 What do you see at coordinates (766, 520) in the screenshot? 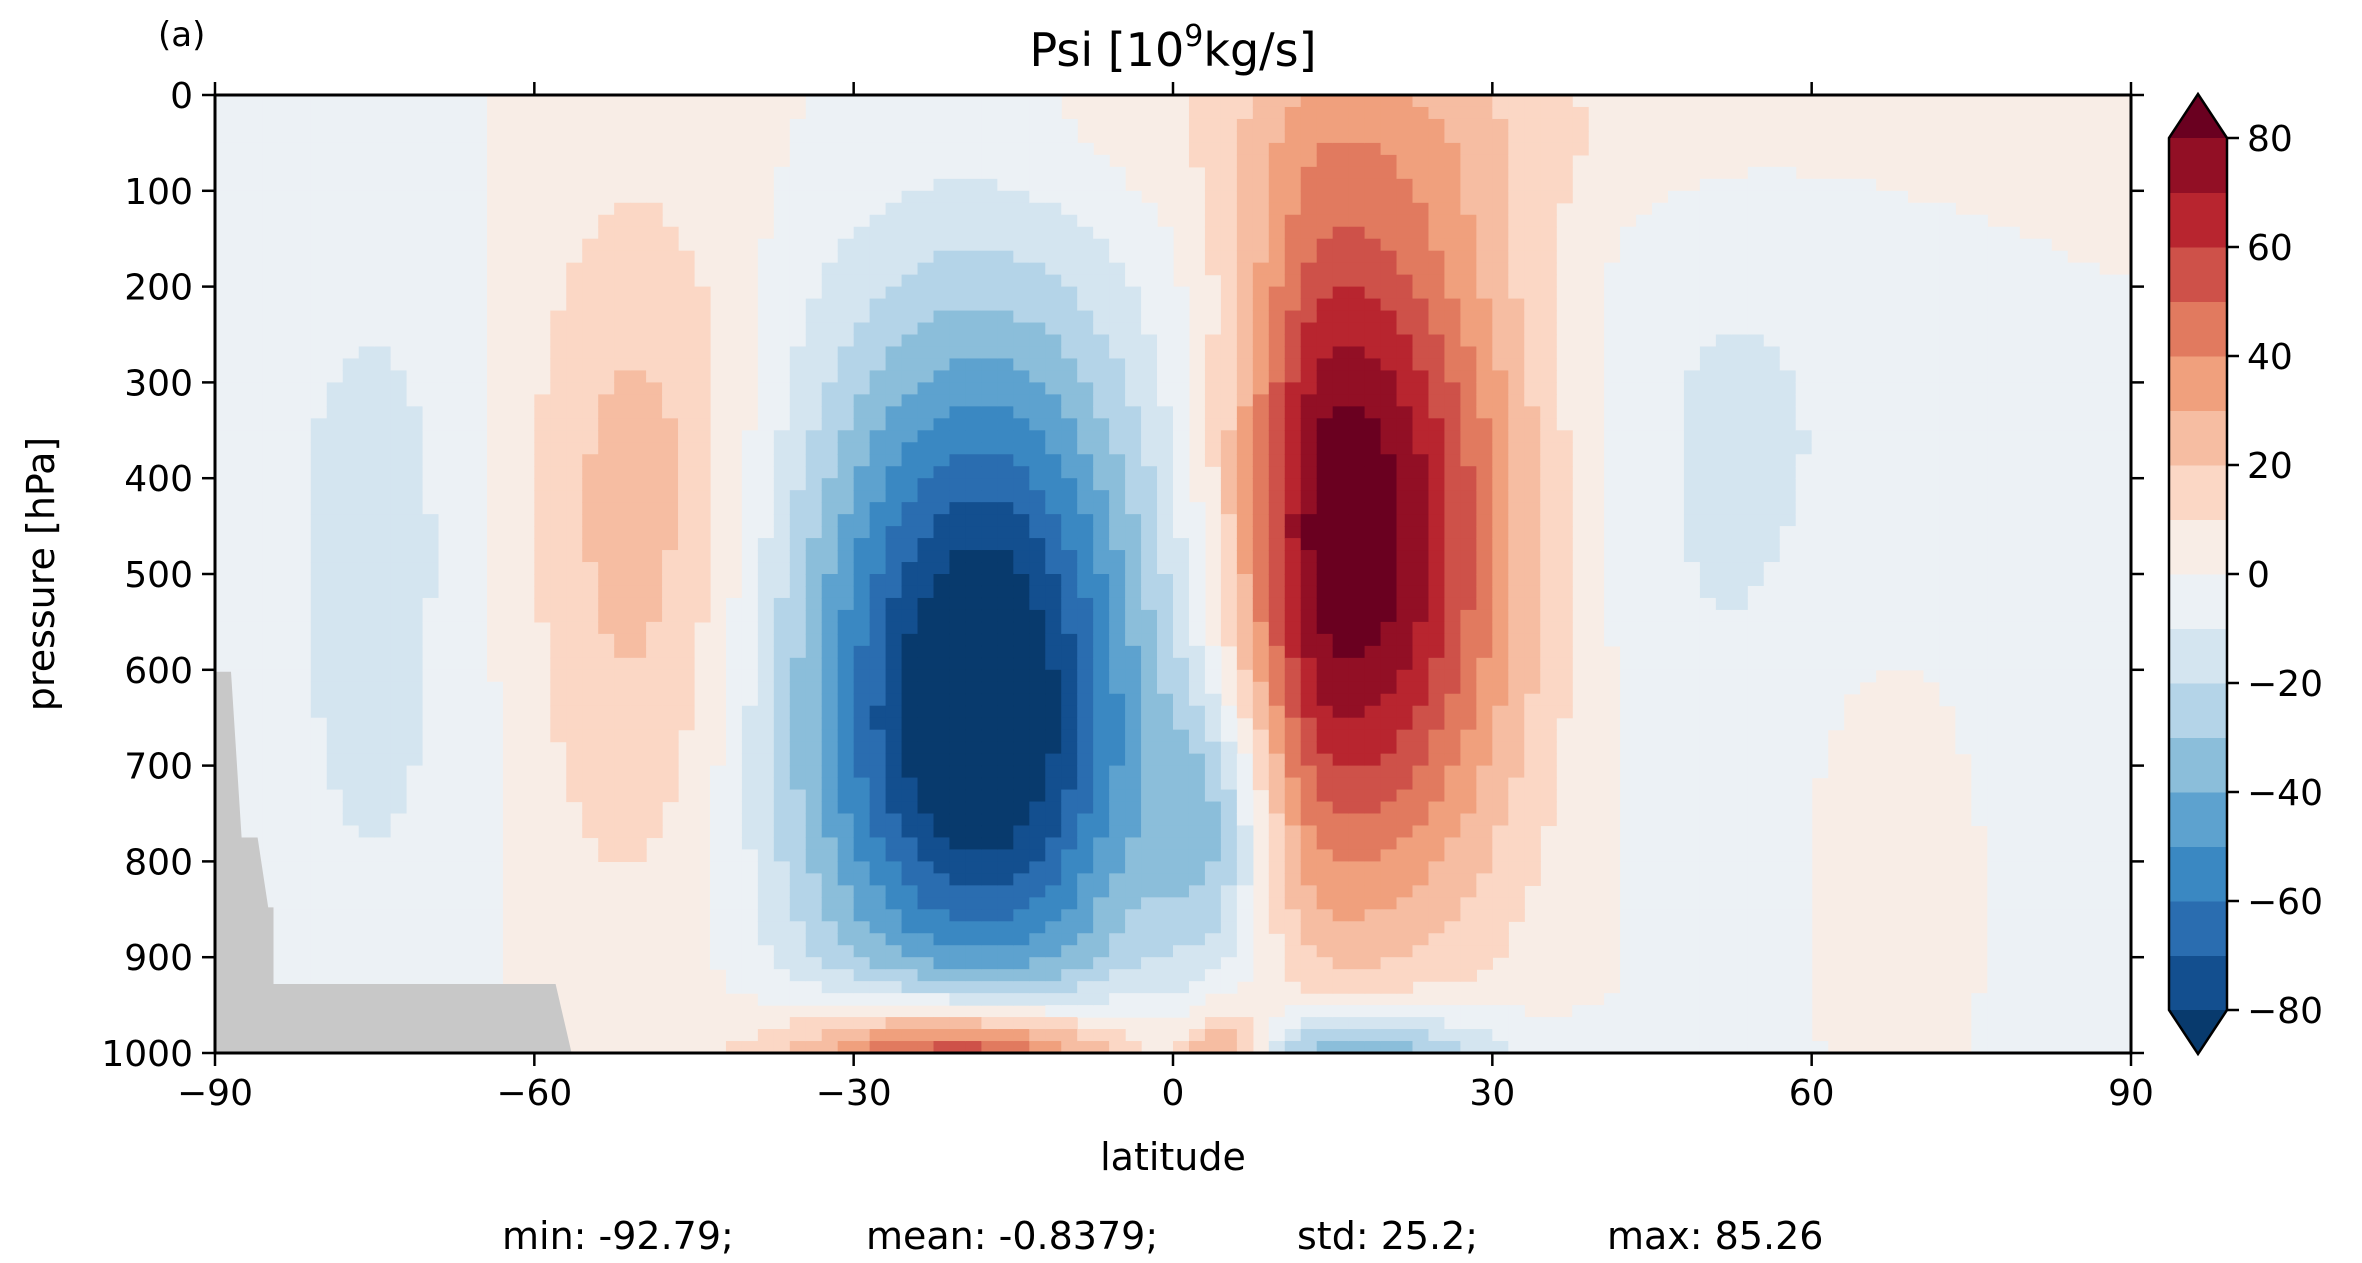
I see `contour-cell-2000` at bounding box center [766, 520].